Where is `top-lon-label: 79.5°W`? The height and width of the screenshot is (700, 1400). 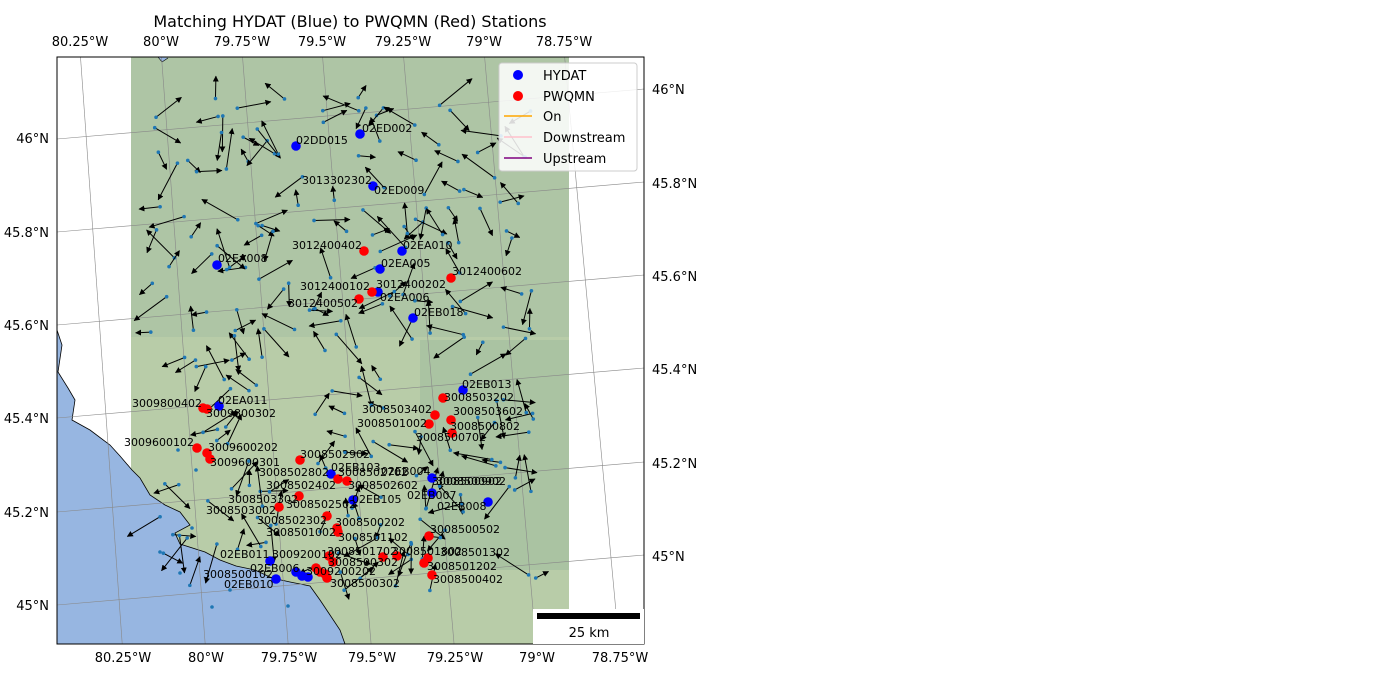 top-lon-label: 79.5°W is located at coordinates (322, 42).